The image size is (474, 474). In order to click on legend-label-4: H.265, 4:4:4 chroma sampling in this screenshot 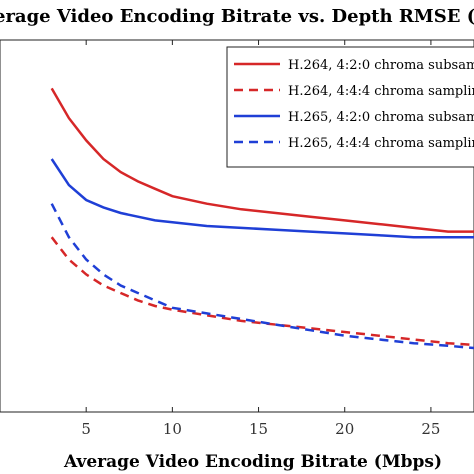, I will do `click(381, 143)`.